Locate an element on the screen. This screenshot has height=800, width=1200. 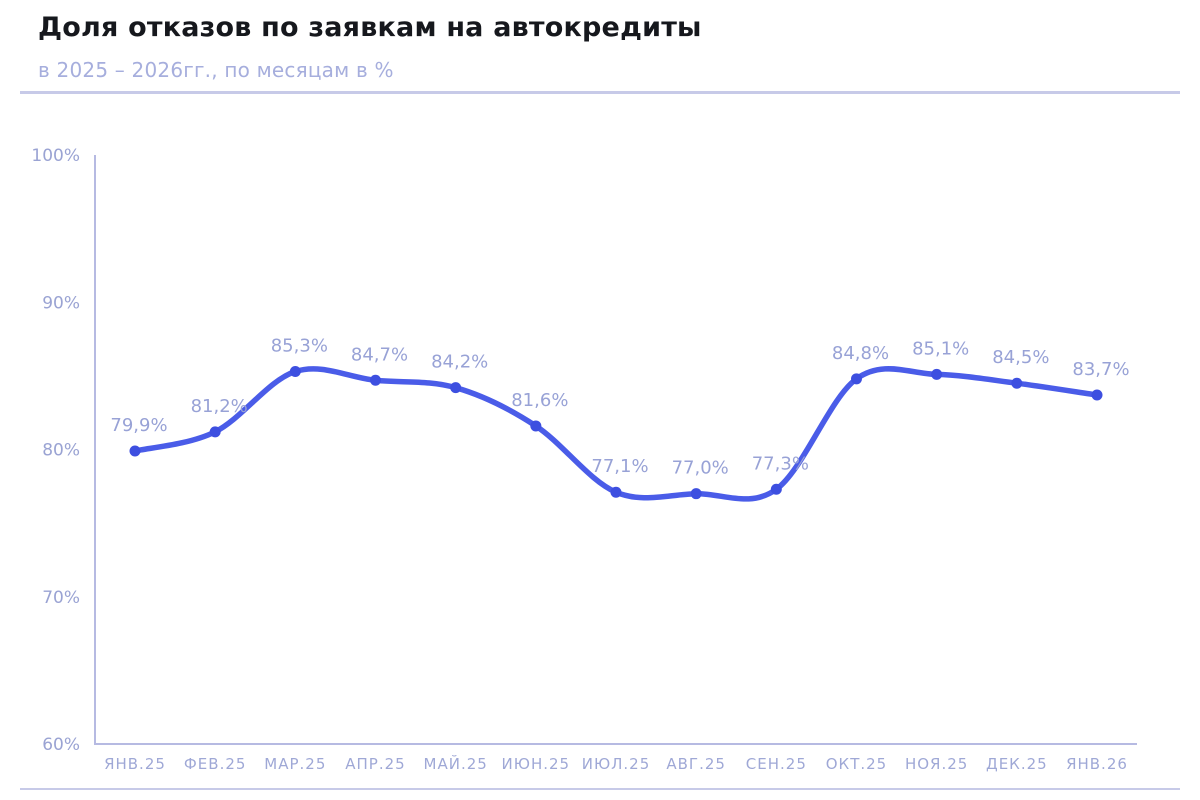
y-axis-tick-label: 60% is located at coordinates (61, 745).